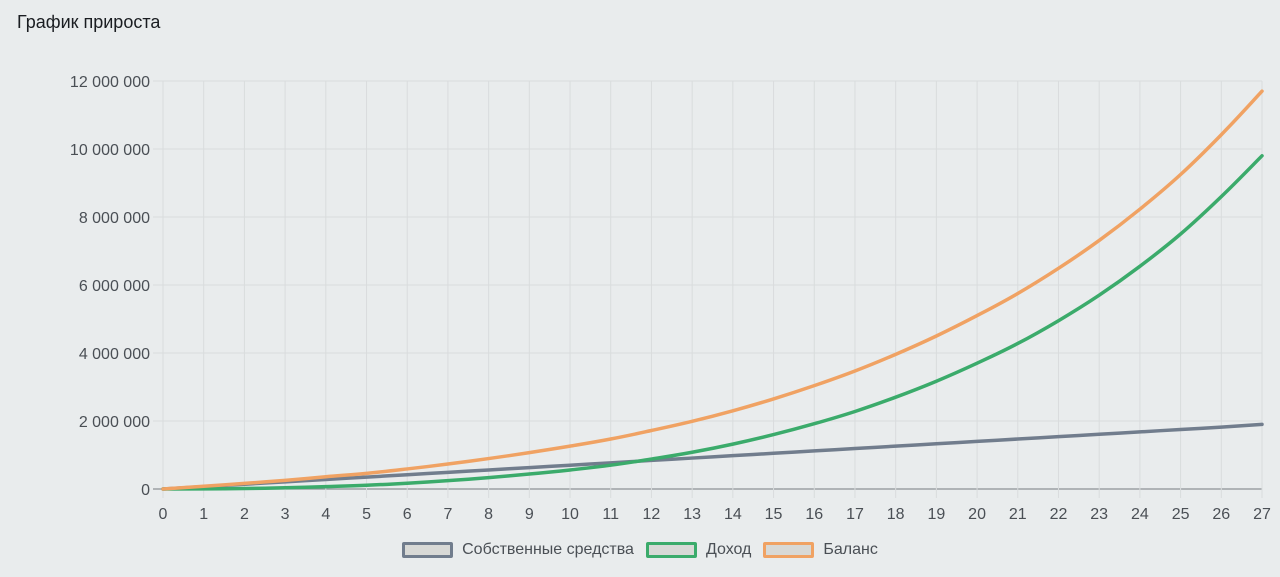 The width and height of the screenshot is (1280, 577). Describe the element at coordinates (407, 514) in the screenshot. I see `x-tick-label: 6` at that location.